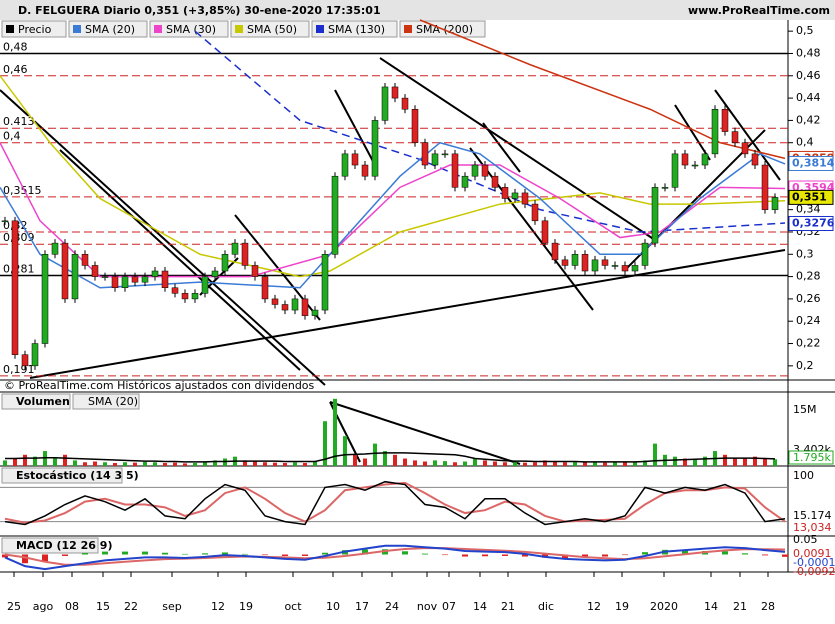  I want to click on price-tag-label: 0,351, so click(809, 196).